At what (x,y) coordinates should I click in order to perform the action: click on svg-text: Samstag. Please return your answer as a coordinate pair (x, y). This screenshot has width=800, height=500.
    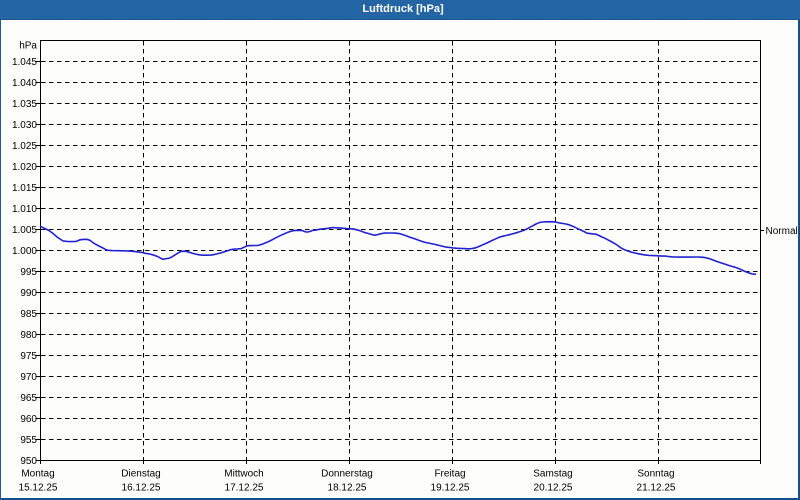
    Looking at the image, I should click on (552, 474).